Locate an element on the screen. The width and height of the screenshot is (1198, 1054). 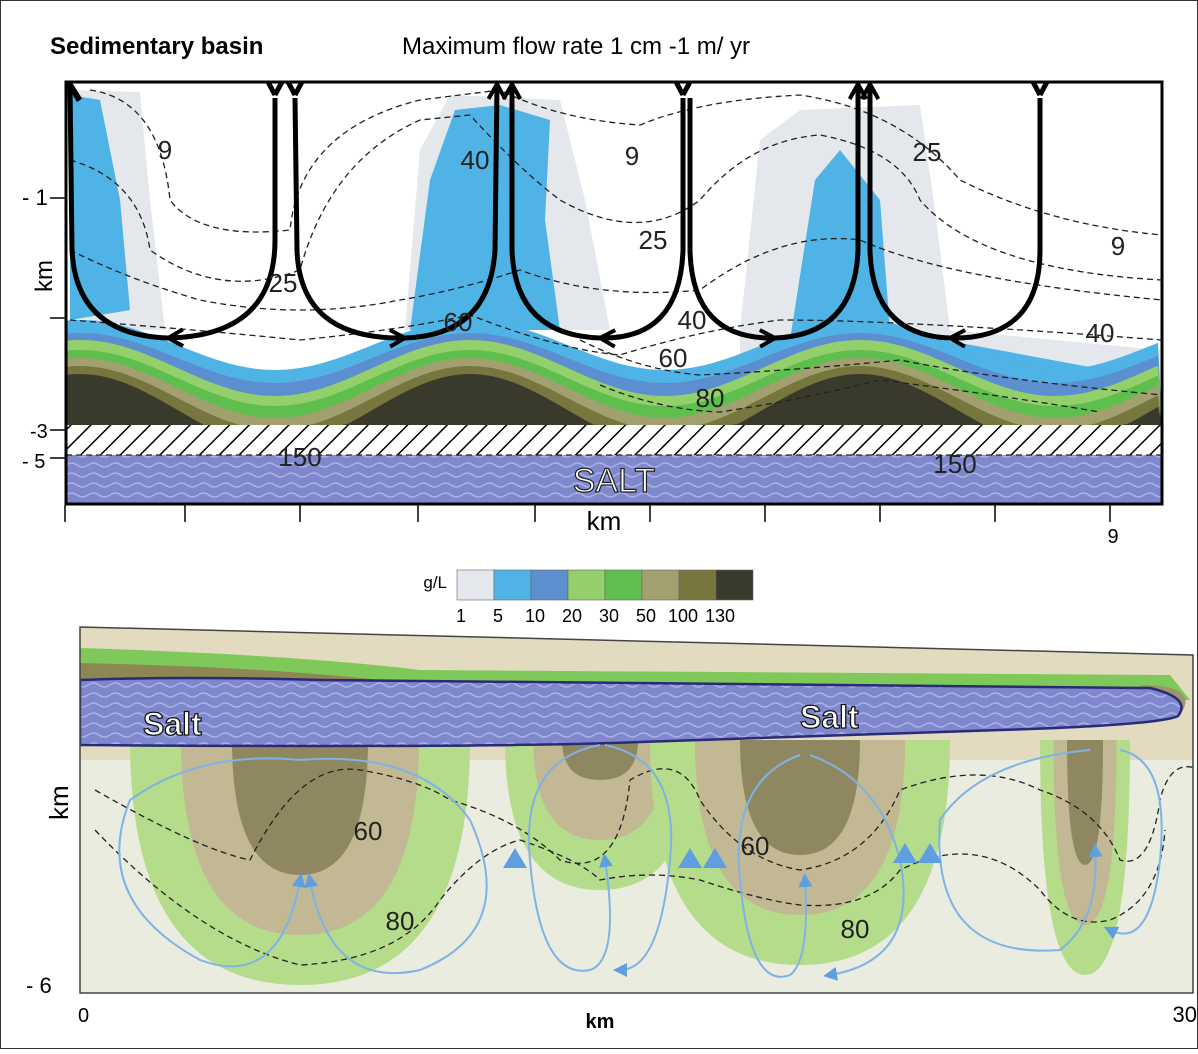
salt-layer is located at coordinates (614, 479).